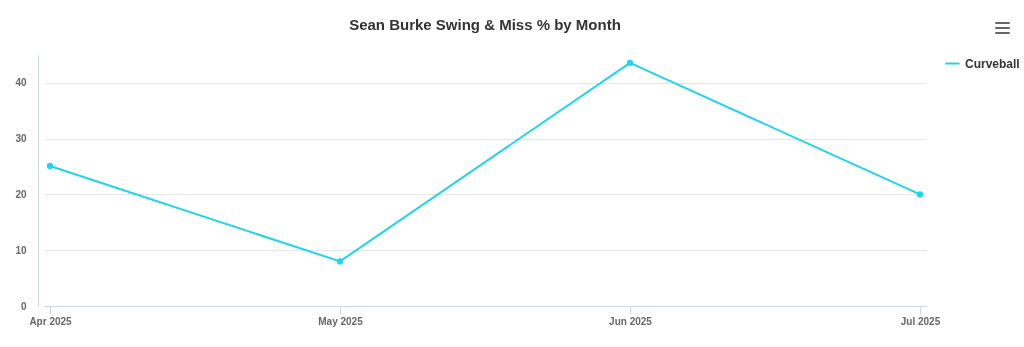  I want to click on y-tick-label: 0, so click(23, 306).